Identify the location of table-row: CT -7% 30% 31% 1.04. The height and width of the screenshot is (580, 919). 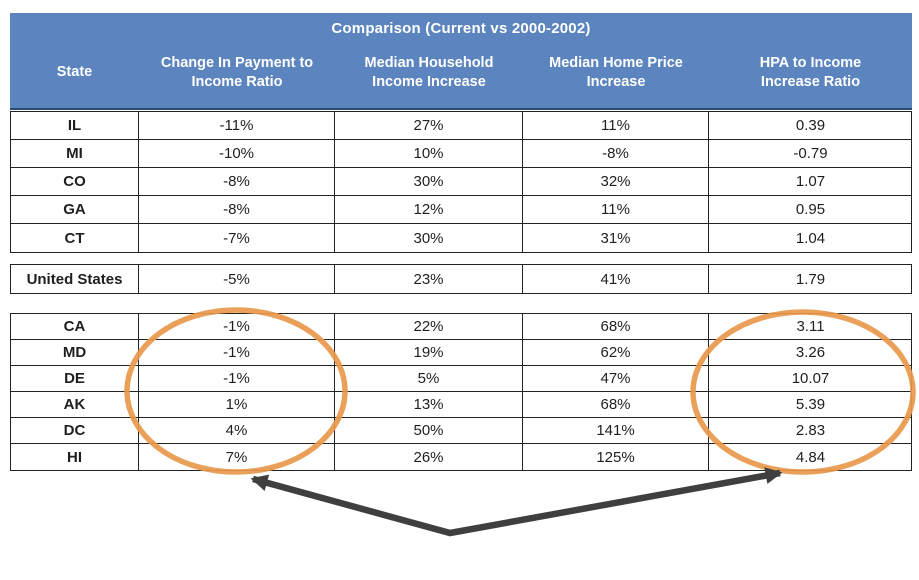
(461, 238).